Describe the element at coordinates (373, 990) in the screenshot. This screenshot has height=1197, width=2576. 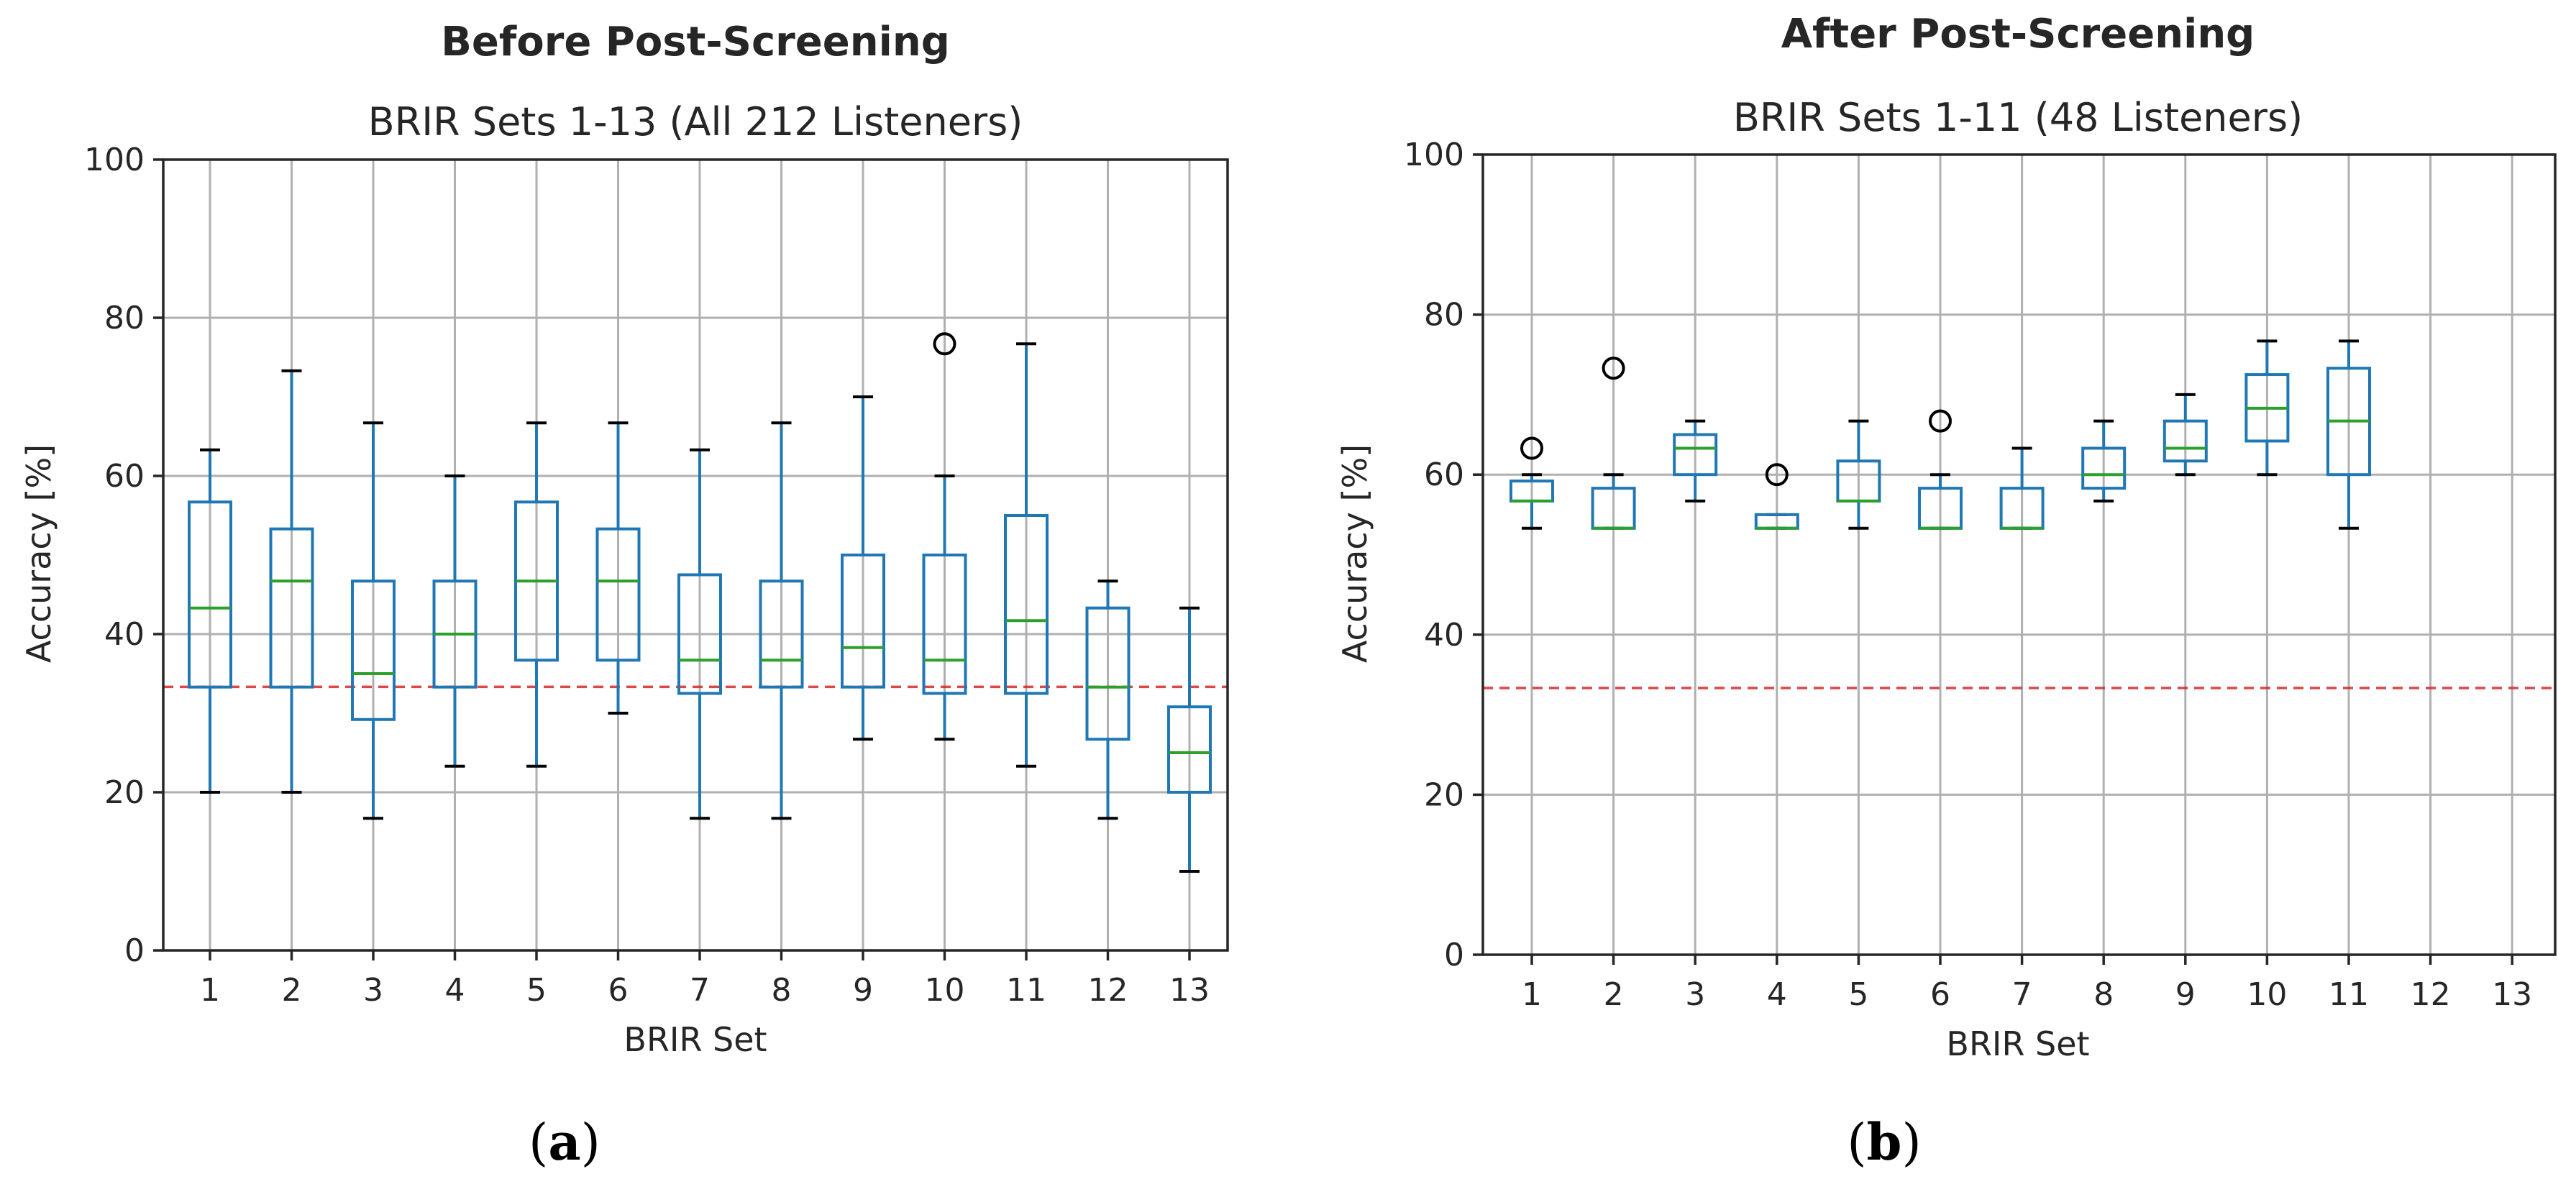
I see `a-x-tick-label-3: 3` at that location.